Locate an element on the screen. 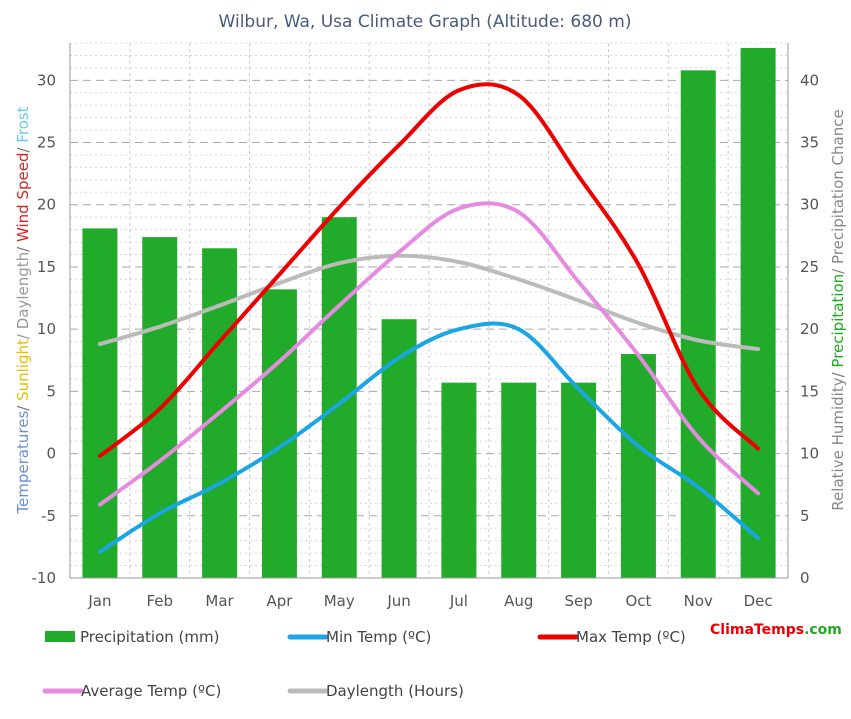 The width and height of the screenshot is (851, 719). right-tick-label: 5 is located at coordinates (805, 516).